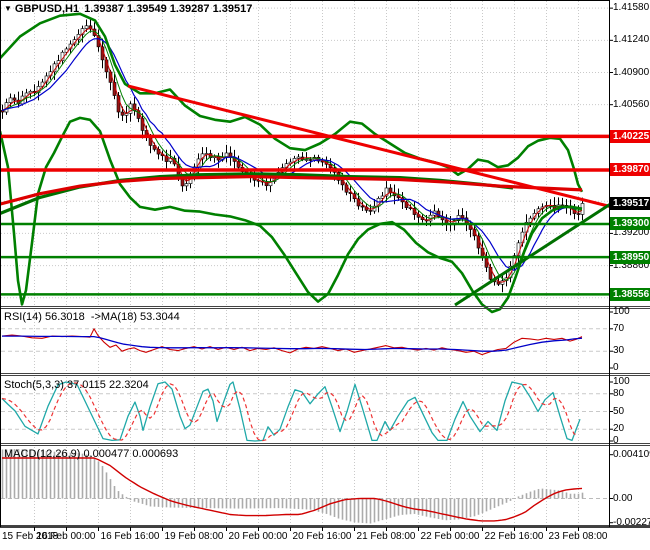 The image size is (650, 550). Describe the element at coordinates (631, 40) in the screenshot. I see `price-tick-label: 1.41240` at that location.